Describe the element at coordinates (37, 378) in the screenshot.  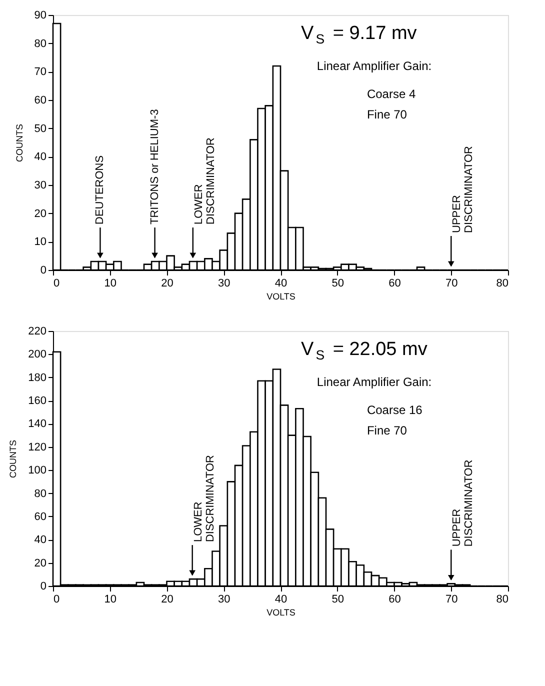
I see `y-tick-label: 180` at that location.